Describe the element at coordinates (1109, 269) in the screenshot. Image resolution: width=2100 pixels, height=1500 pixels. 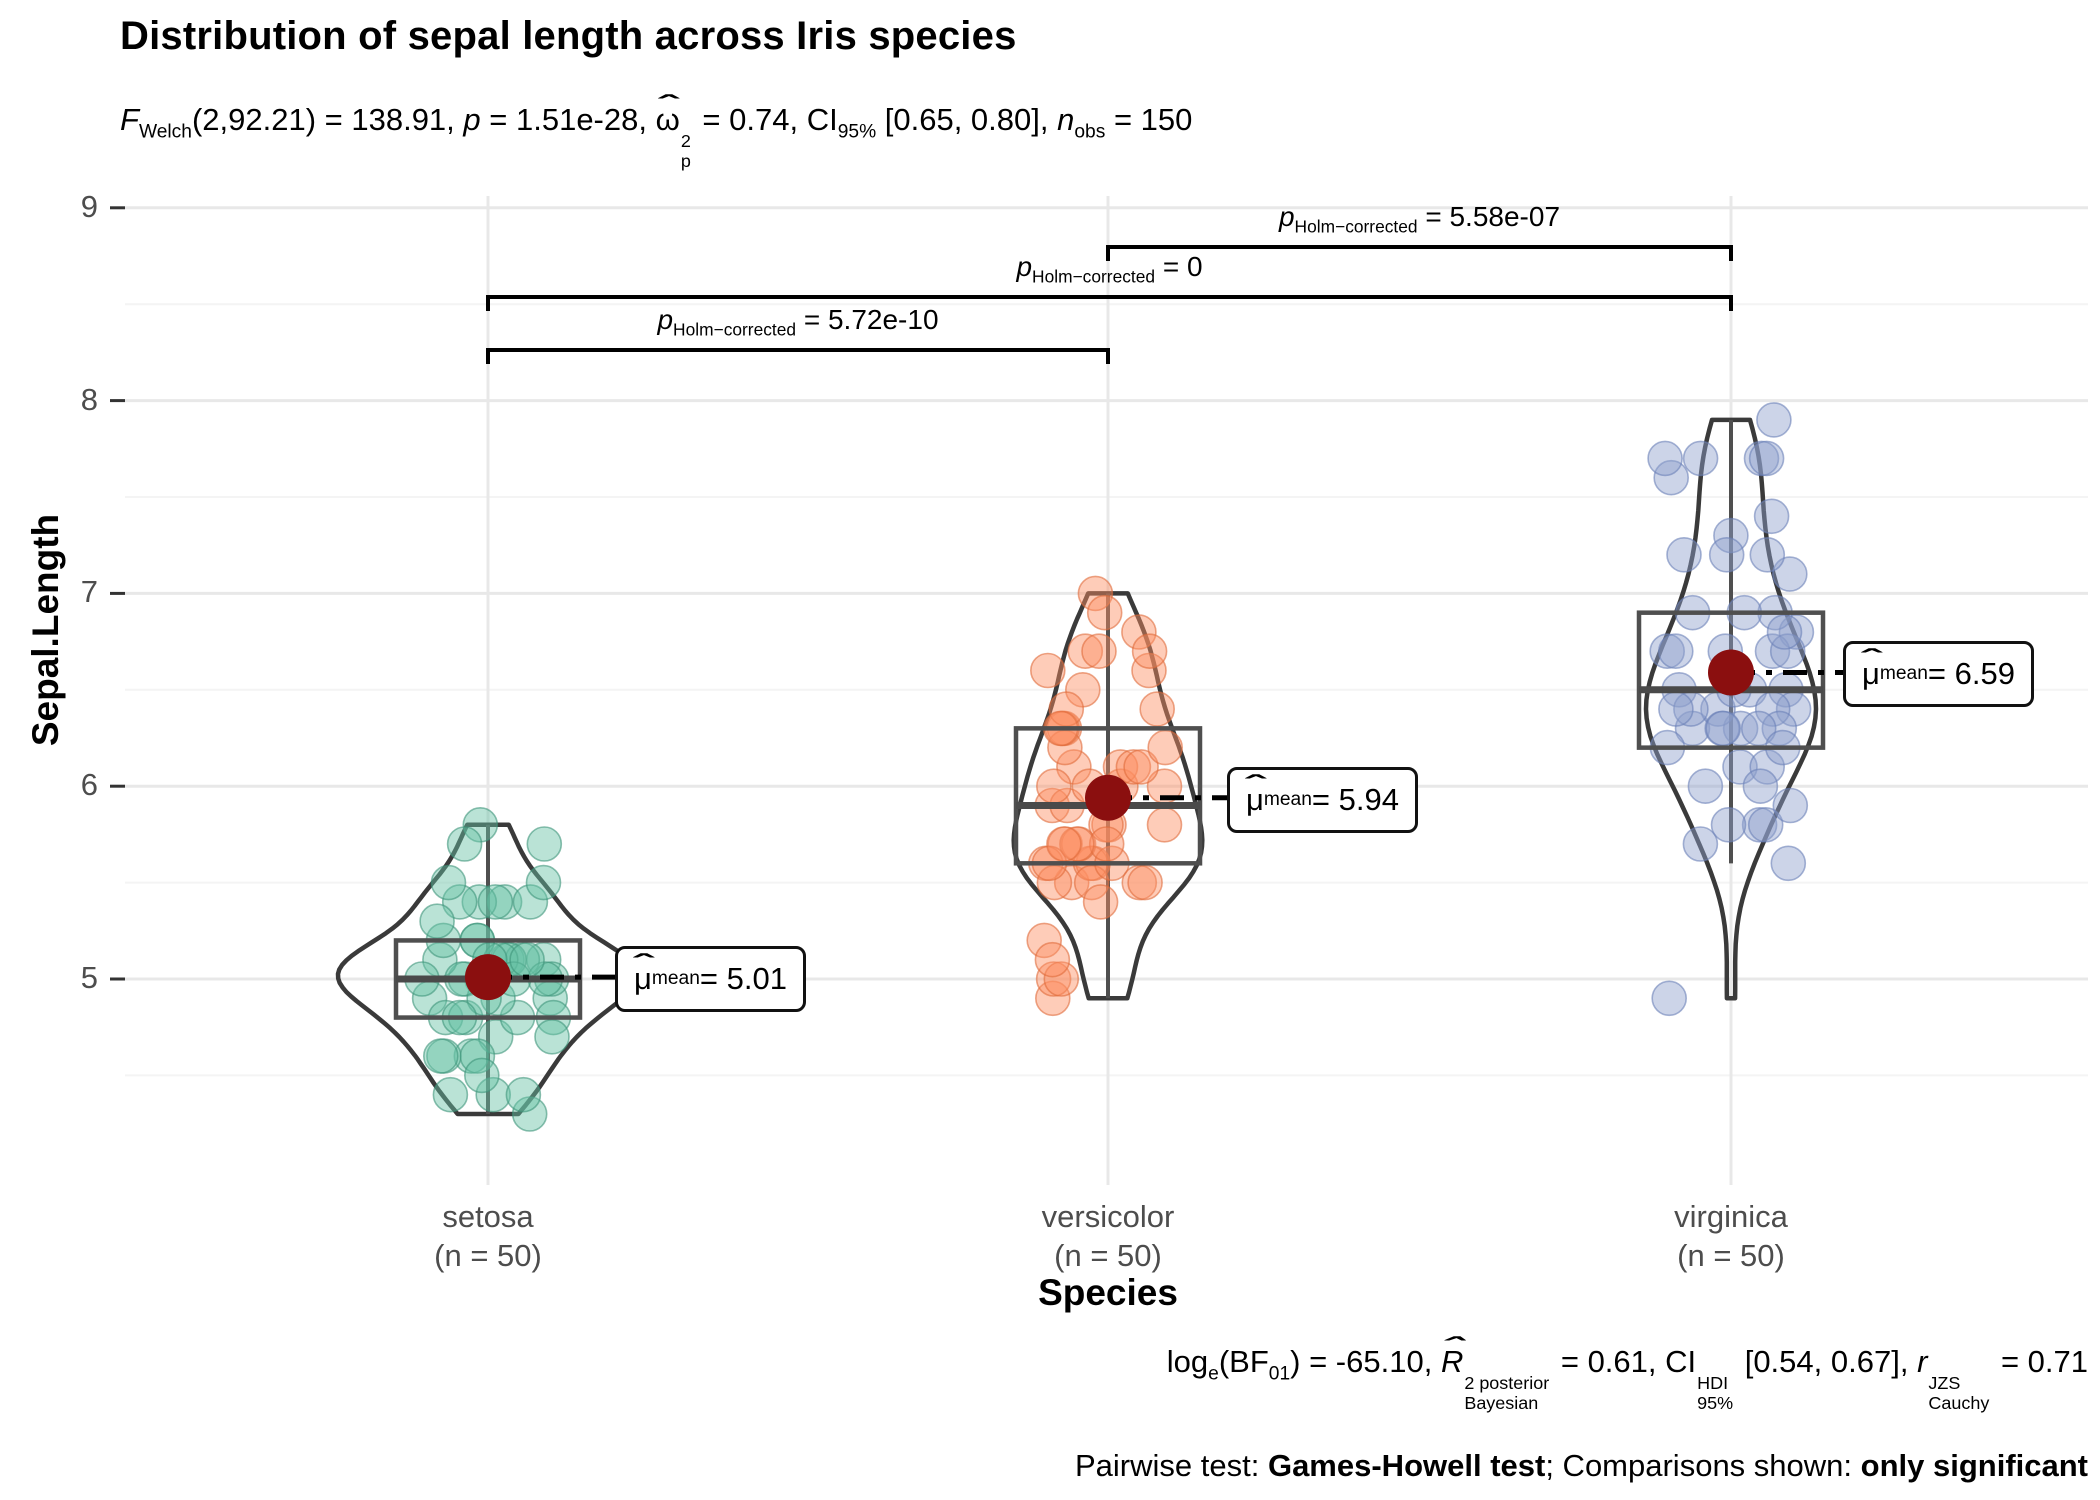
I see `comparison-p-value-label: pHolm−corrected = 0` at that location.